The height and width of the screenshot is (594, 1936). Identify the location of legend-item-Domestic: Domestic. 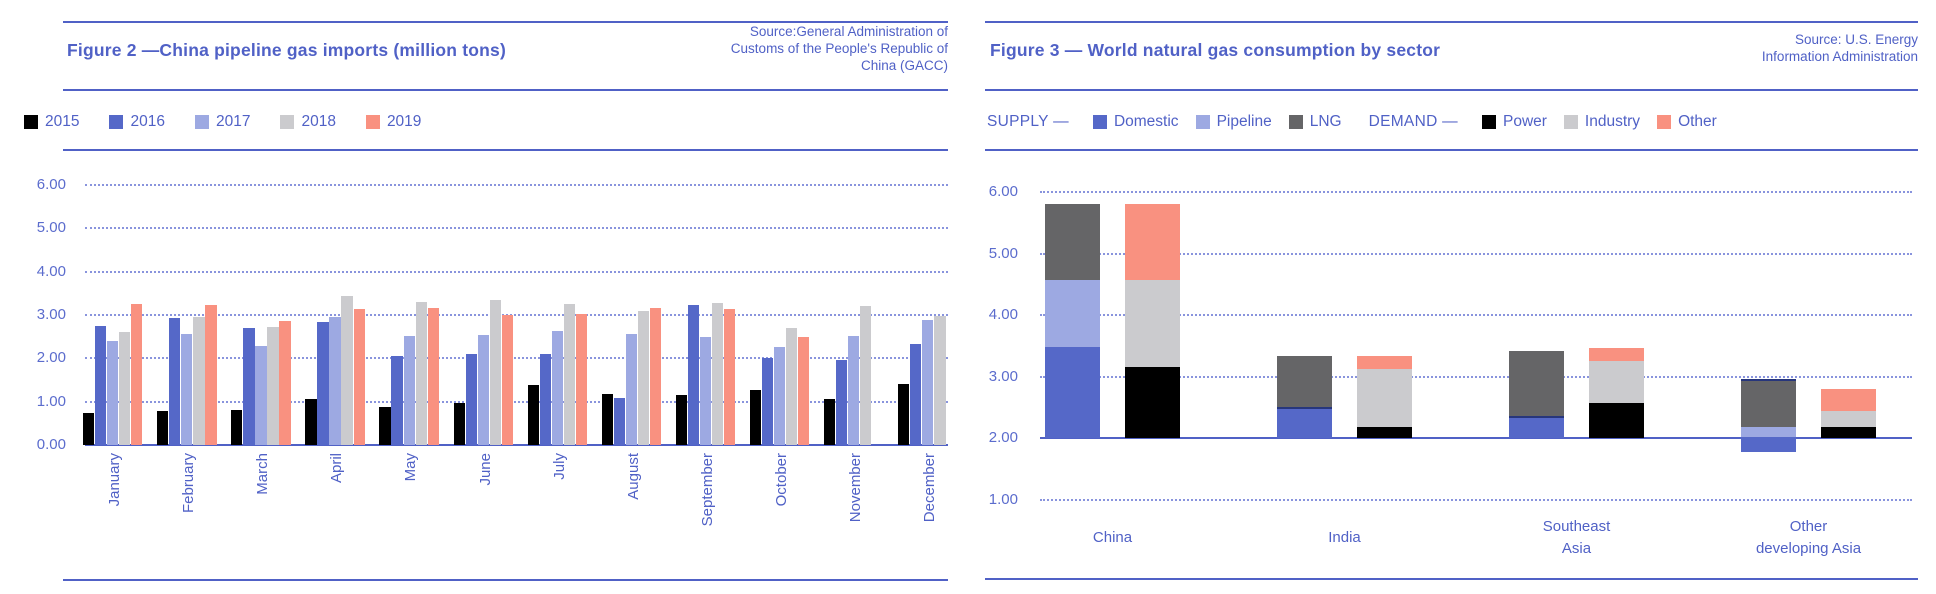
(1135, 122).